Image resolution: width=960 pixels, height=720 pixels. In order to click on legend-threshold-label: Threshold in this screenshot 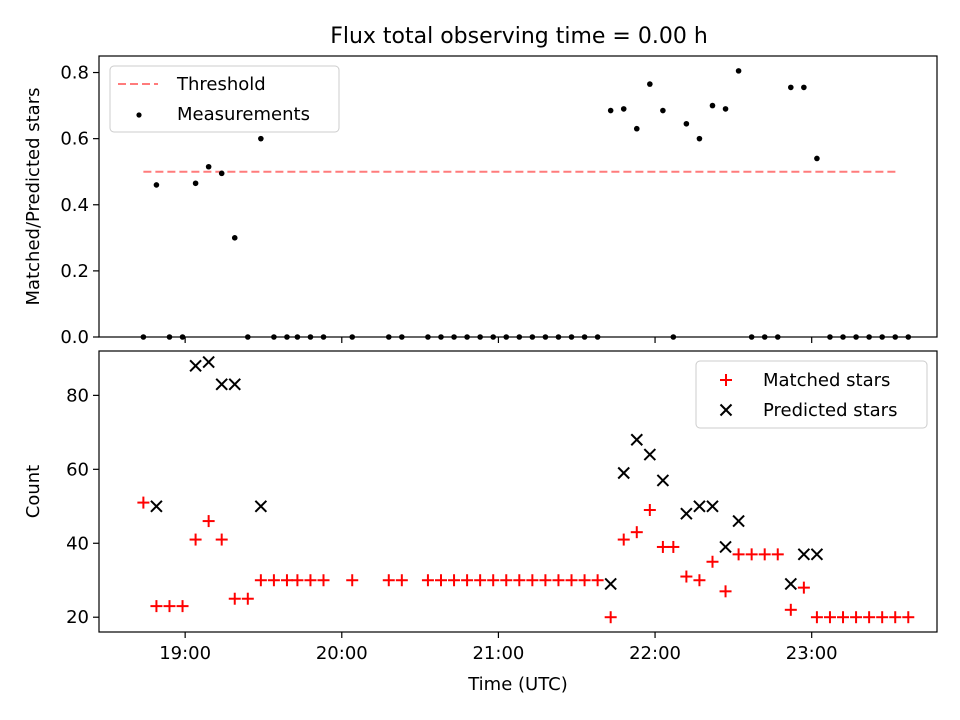, I will do `click(221, 84)`.